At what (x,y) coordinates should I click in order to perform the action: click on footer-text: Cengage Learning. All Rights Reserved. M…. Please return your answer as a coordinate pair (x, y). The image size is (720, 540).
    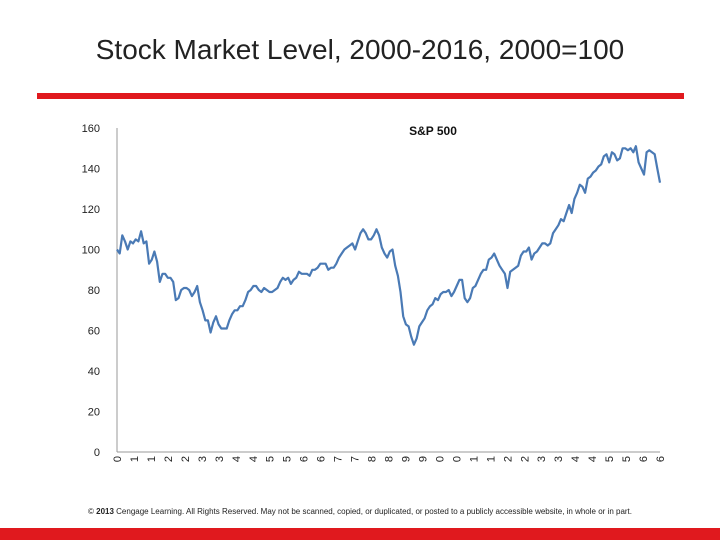
    Looking at the image, I should click on (372, 511).